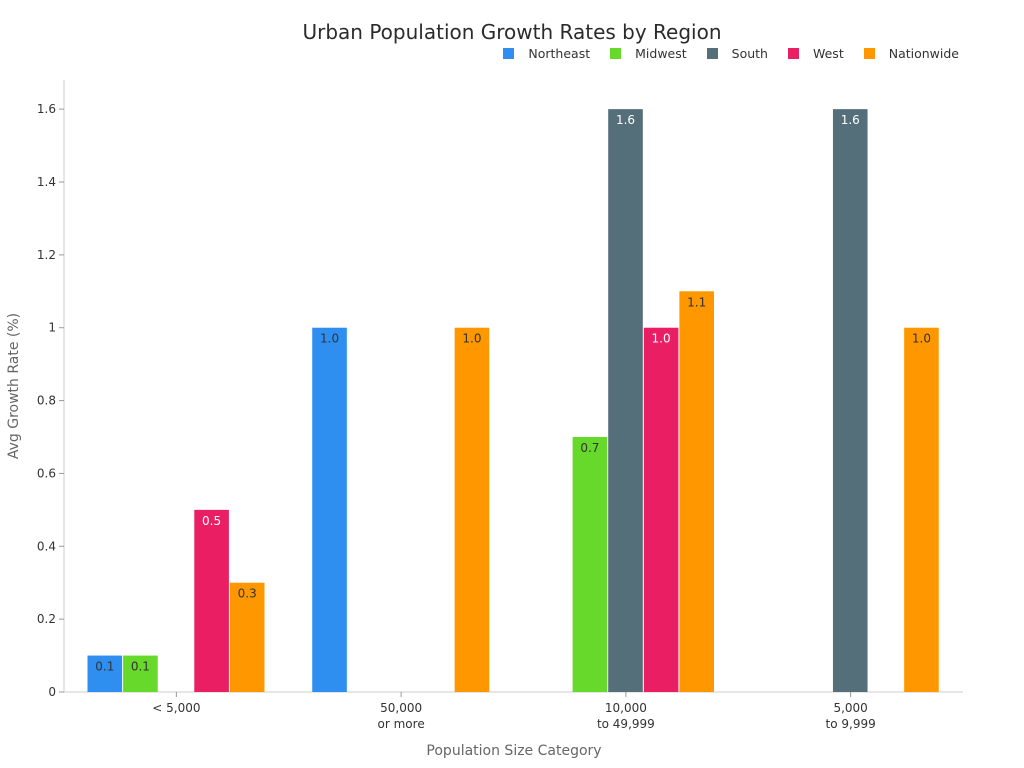 Image resolution: width=1024 pixels, height=768 pixels. What do you see at coordinates (559, 53) in the screenshot?
I see `legend-label-northeast: Northeast` at bounding box center [559, 53].